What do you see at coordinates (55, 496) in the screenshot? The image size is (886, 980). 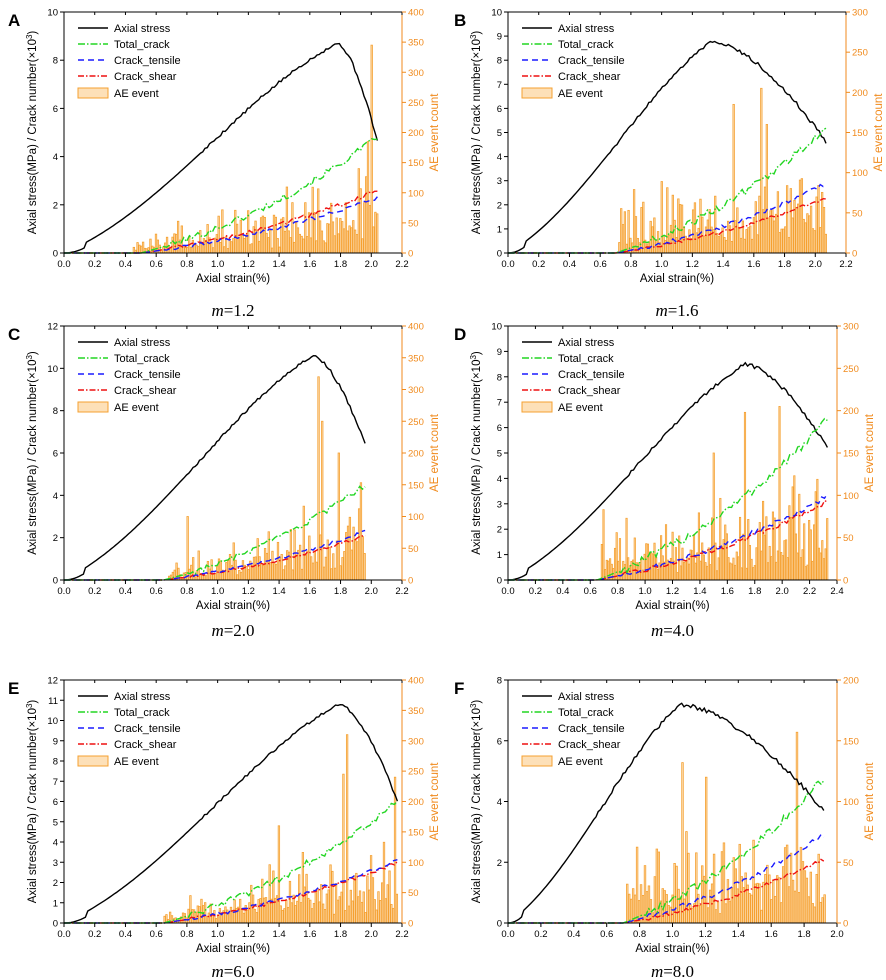 I see `y-tick-label: 4` at bounding box center [55, 496].